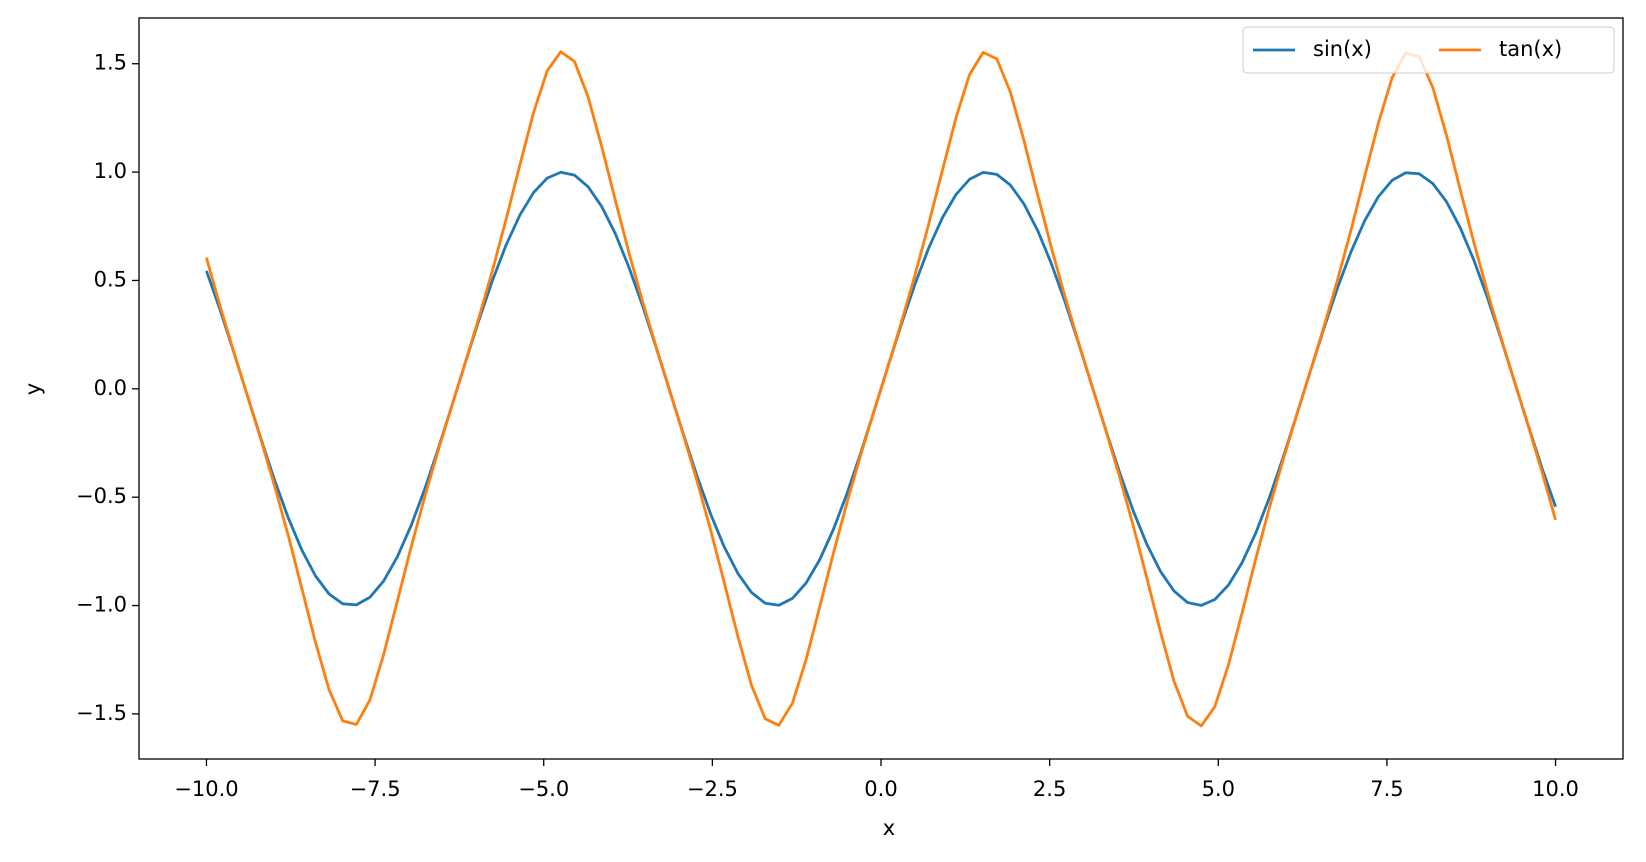  I want to click on y-tick-label: −1.0, so click(101, 605).